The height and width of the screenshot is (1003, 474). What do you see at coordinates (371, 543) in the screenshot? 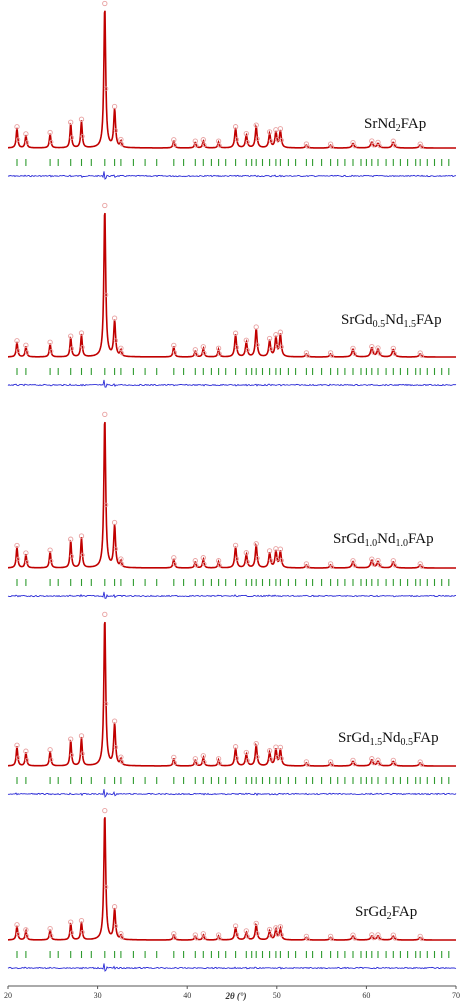
I see `label-subscript: 1.0` at bounding box center [371, 543].